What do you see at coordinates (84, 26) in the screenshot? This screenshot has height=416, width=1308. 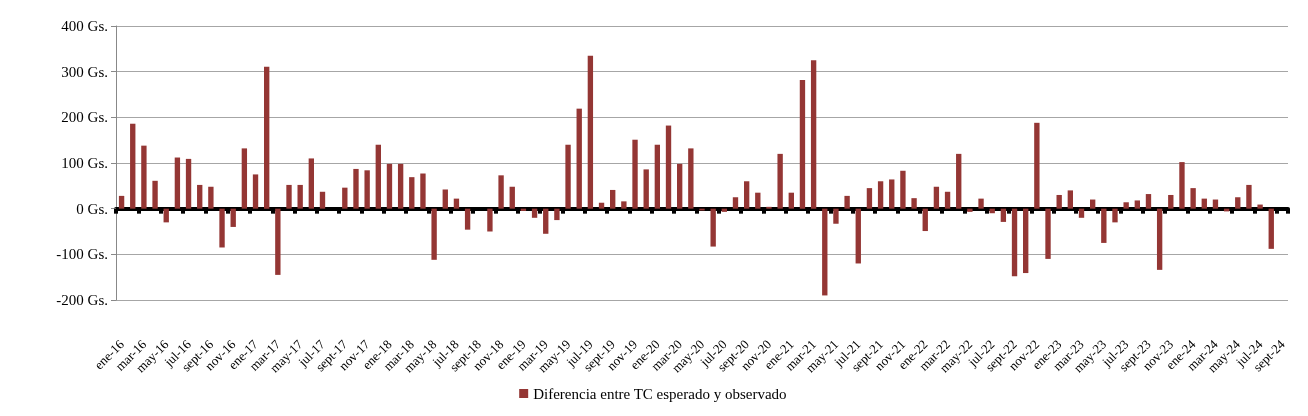 I see `y-tick-label: 400 Gs.` at bounding box center [84, 26].